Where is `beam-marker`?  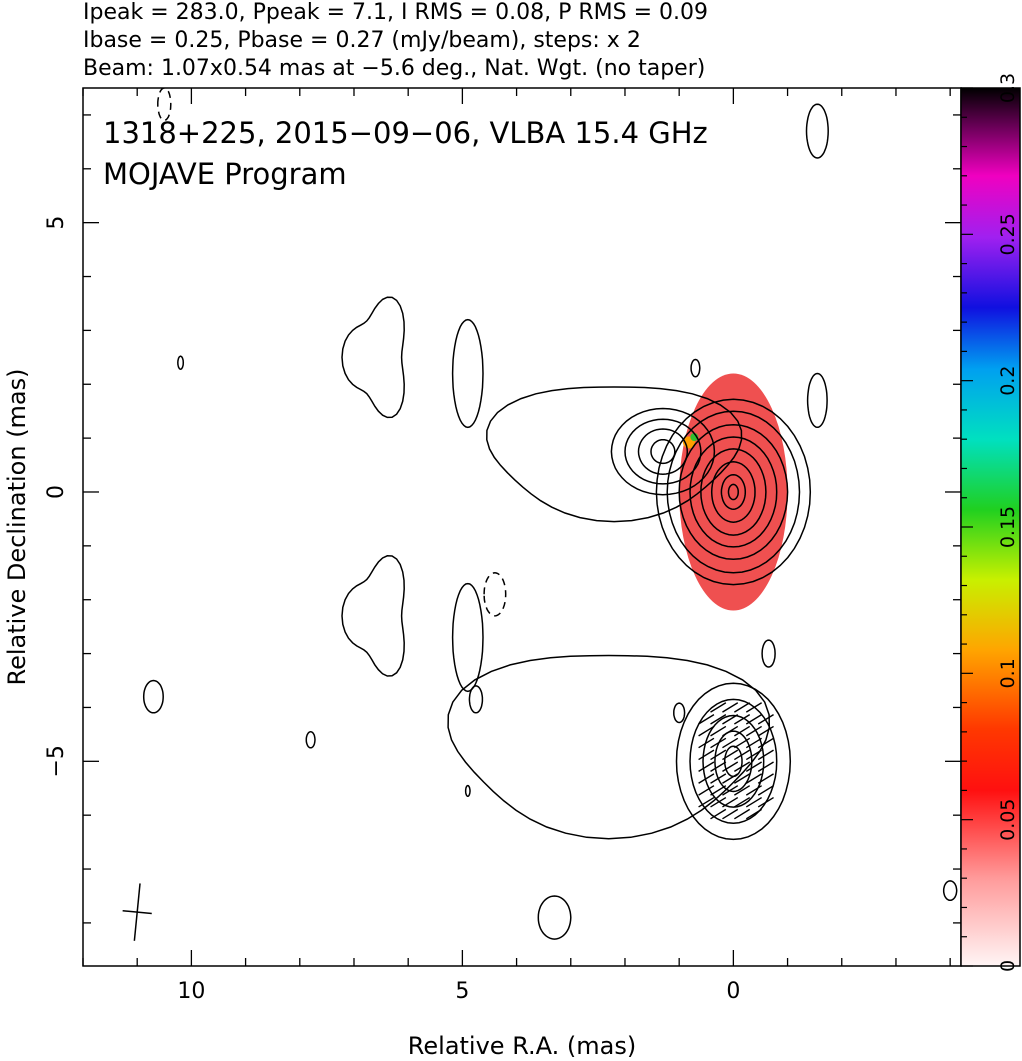
beam-marker is located at coordinates (137, 912).